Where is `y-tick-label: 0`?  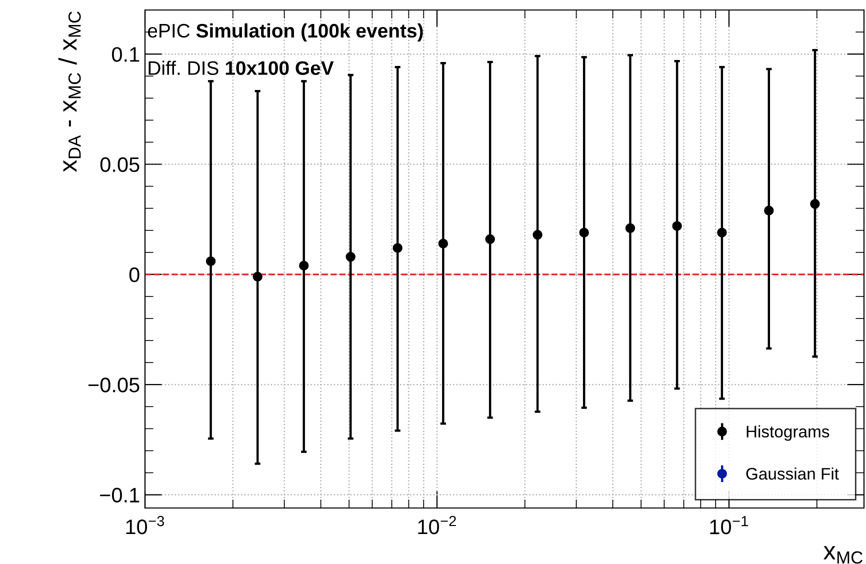 y-tick-label: 0 is located at coordinates (134, 274).